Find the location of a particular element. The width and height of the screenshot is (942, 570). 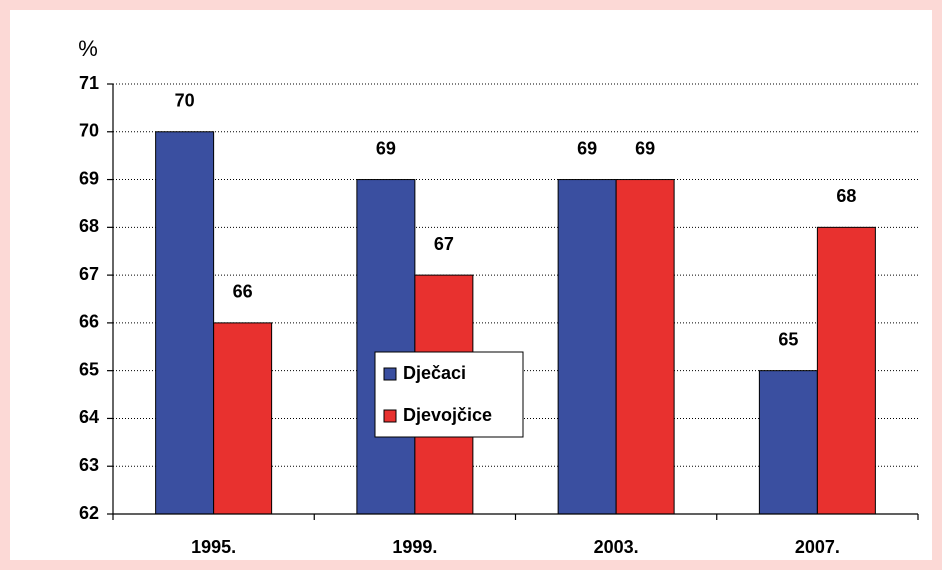

x-tick-label: 1995. is located at coordinates (213, 547).